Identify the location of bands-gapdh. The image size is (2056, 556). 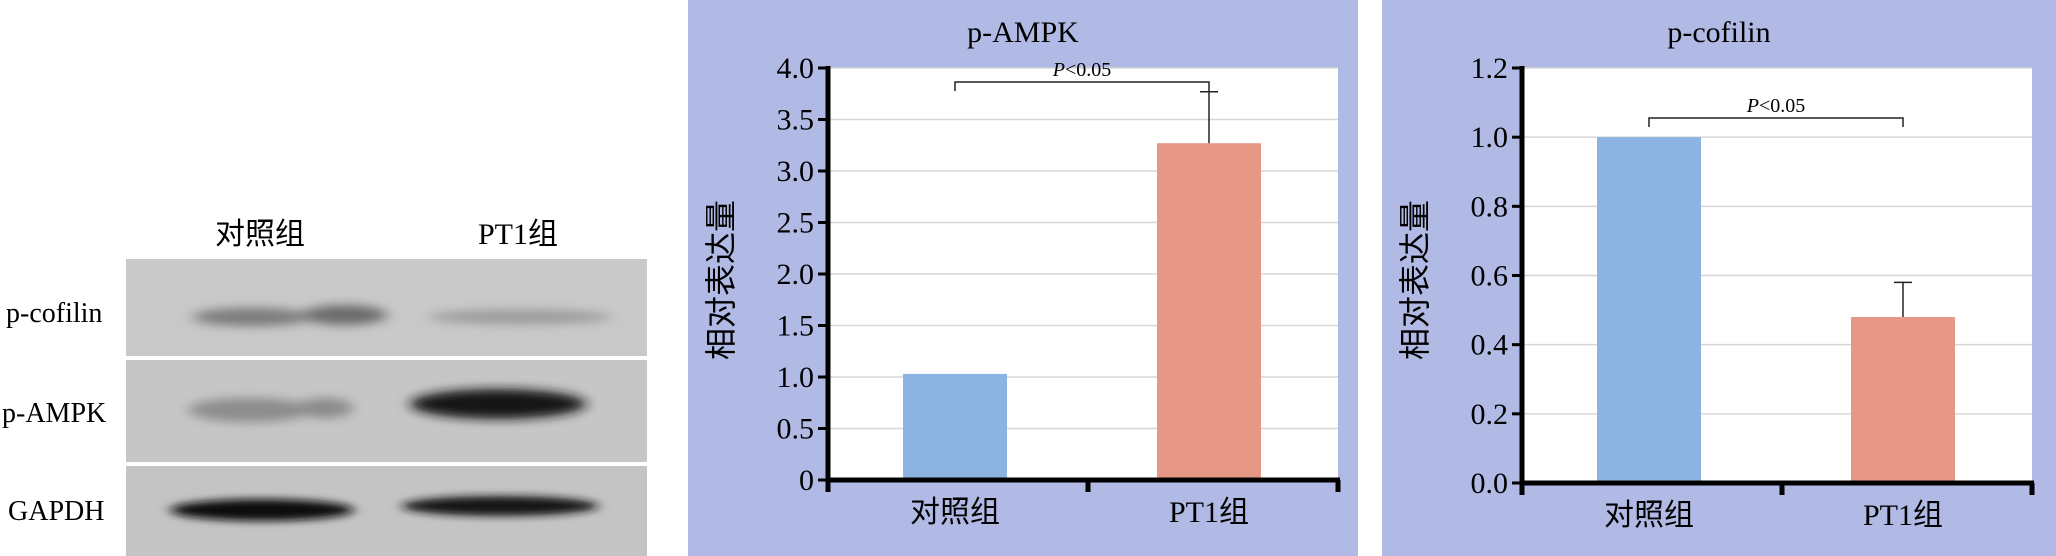
(384, 508).